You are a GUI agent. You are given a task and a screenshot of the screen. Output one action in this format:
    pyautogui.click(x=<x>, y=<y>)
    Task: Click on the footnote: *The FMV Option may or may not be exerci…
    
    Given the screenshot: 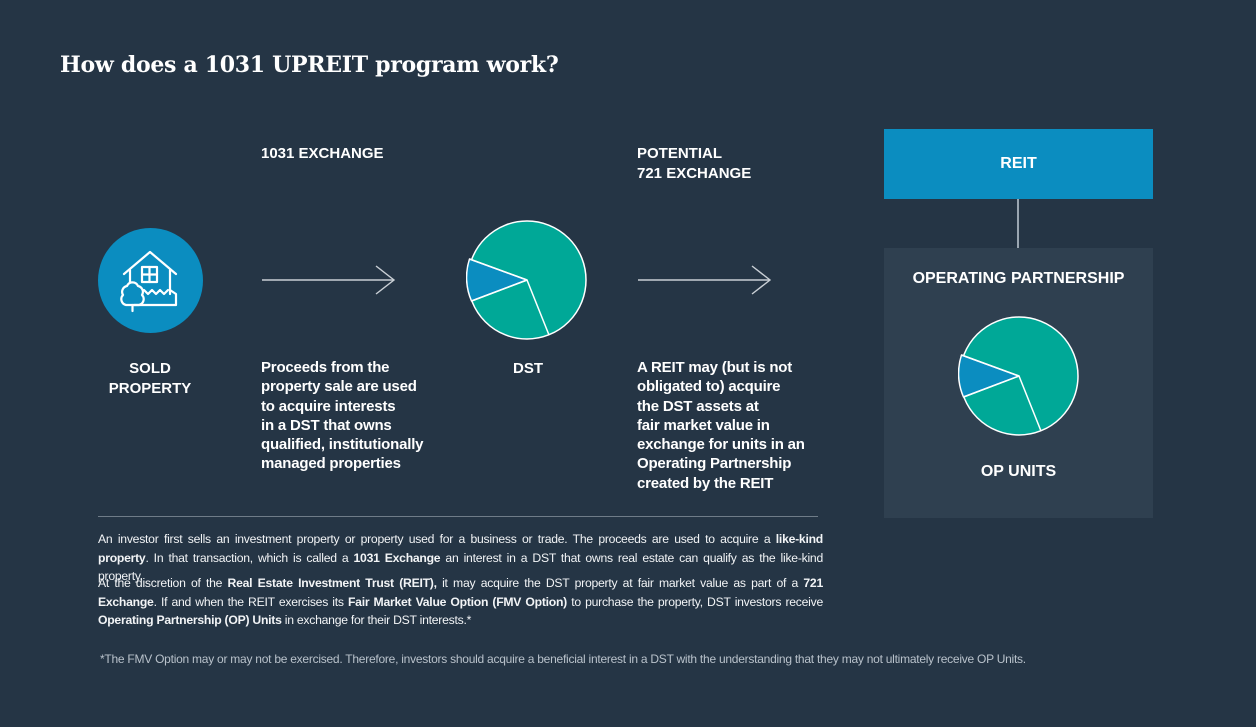 What is the action you would take?
    pyautogui.click(x=563, y=659)
    